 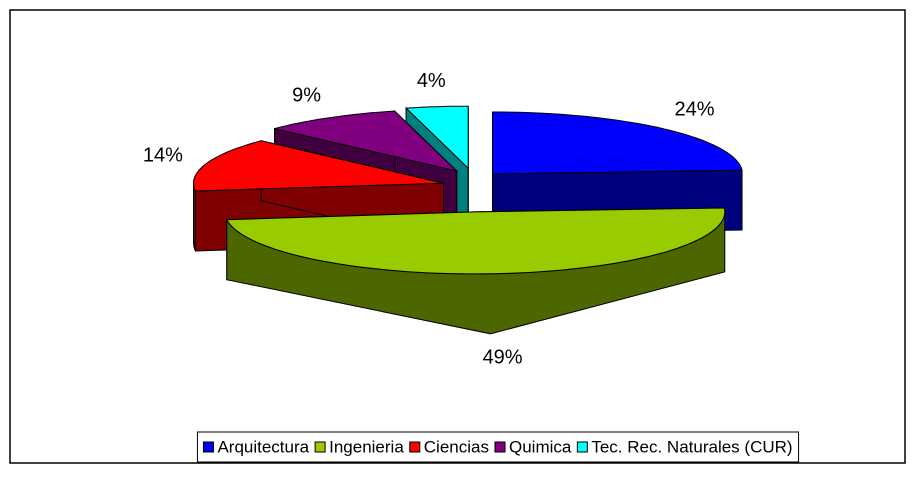 What do you see at coordinates (691, 446) in the screenshot?
I see `legend-label: Tec. Rec. Naturales (CUR)` at bounding box center [691, 446].